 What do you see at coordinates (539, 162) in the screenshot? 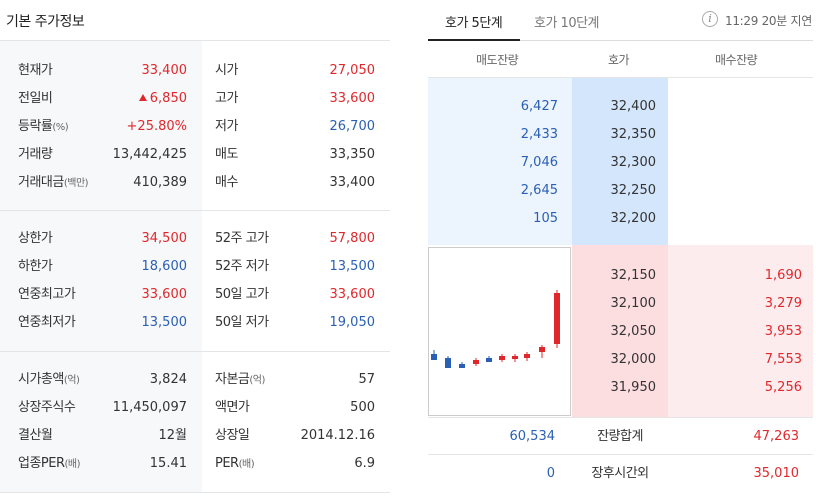
I see `ask-volume: 7,046` at bounding box center [539, 162].